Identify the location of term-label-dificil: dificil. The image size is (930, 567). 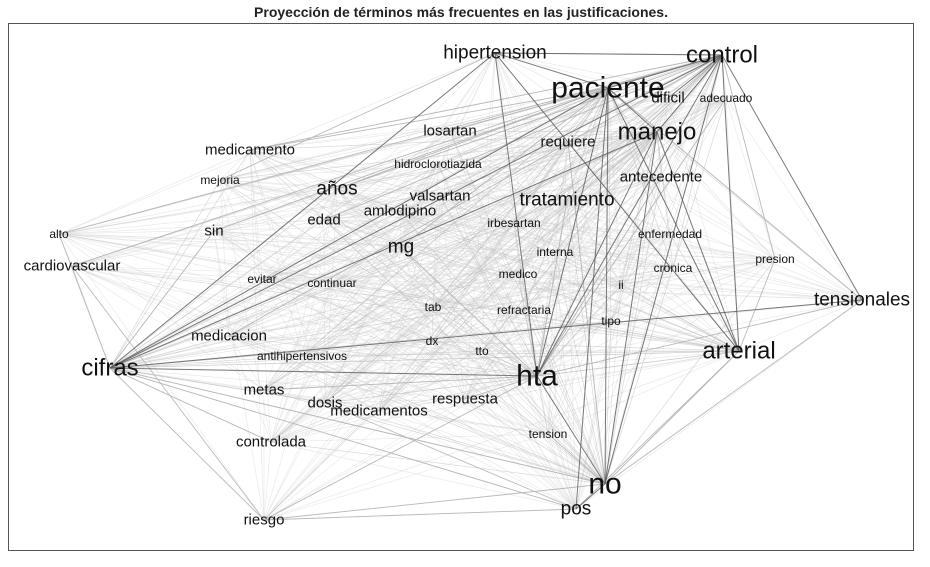
(667, 98).